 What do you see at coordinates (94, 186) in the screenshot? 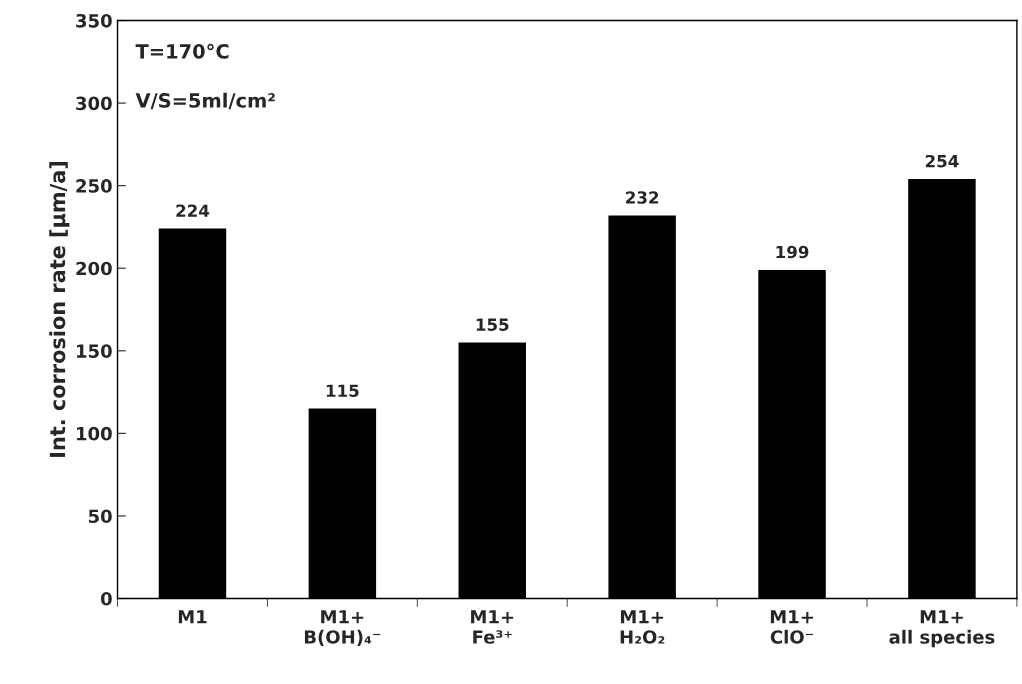
I see `y-tick-label: 250` at bounding box center [94, 186].